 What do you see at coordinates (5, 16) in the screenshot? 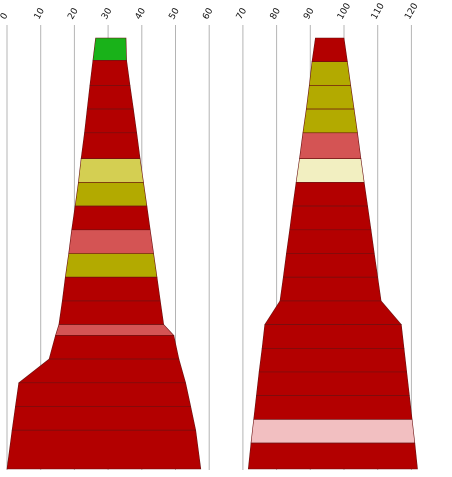
I see `tick-label-0: 0` at bounding box center [5, 16].